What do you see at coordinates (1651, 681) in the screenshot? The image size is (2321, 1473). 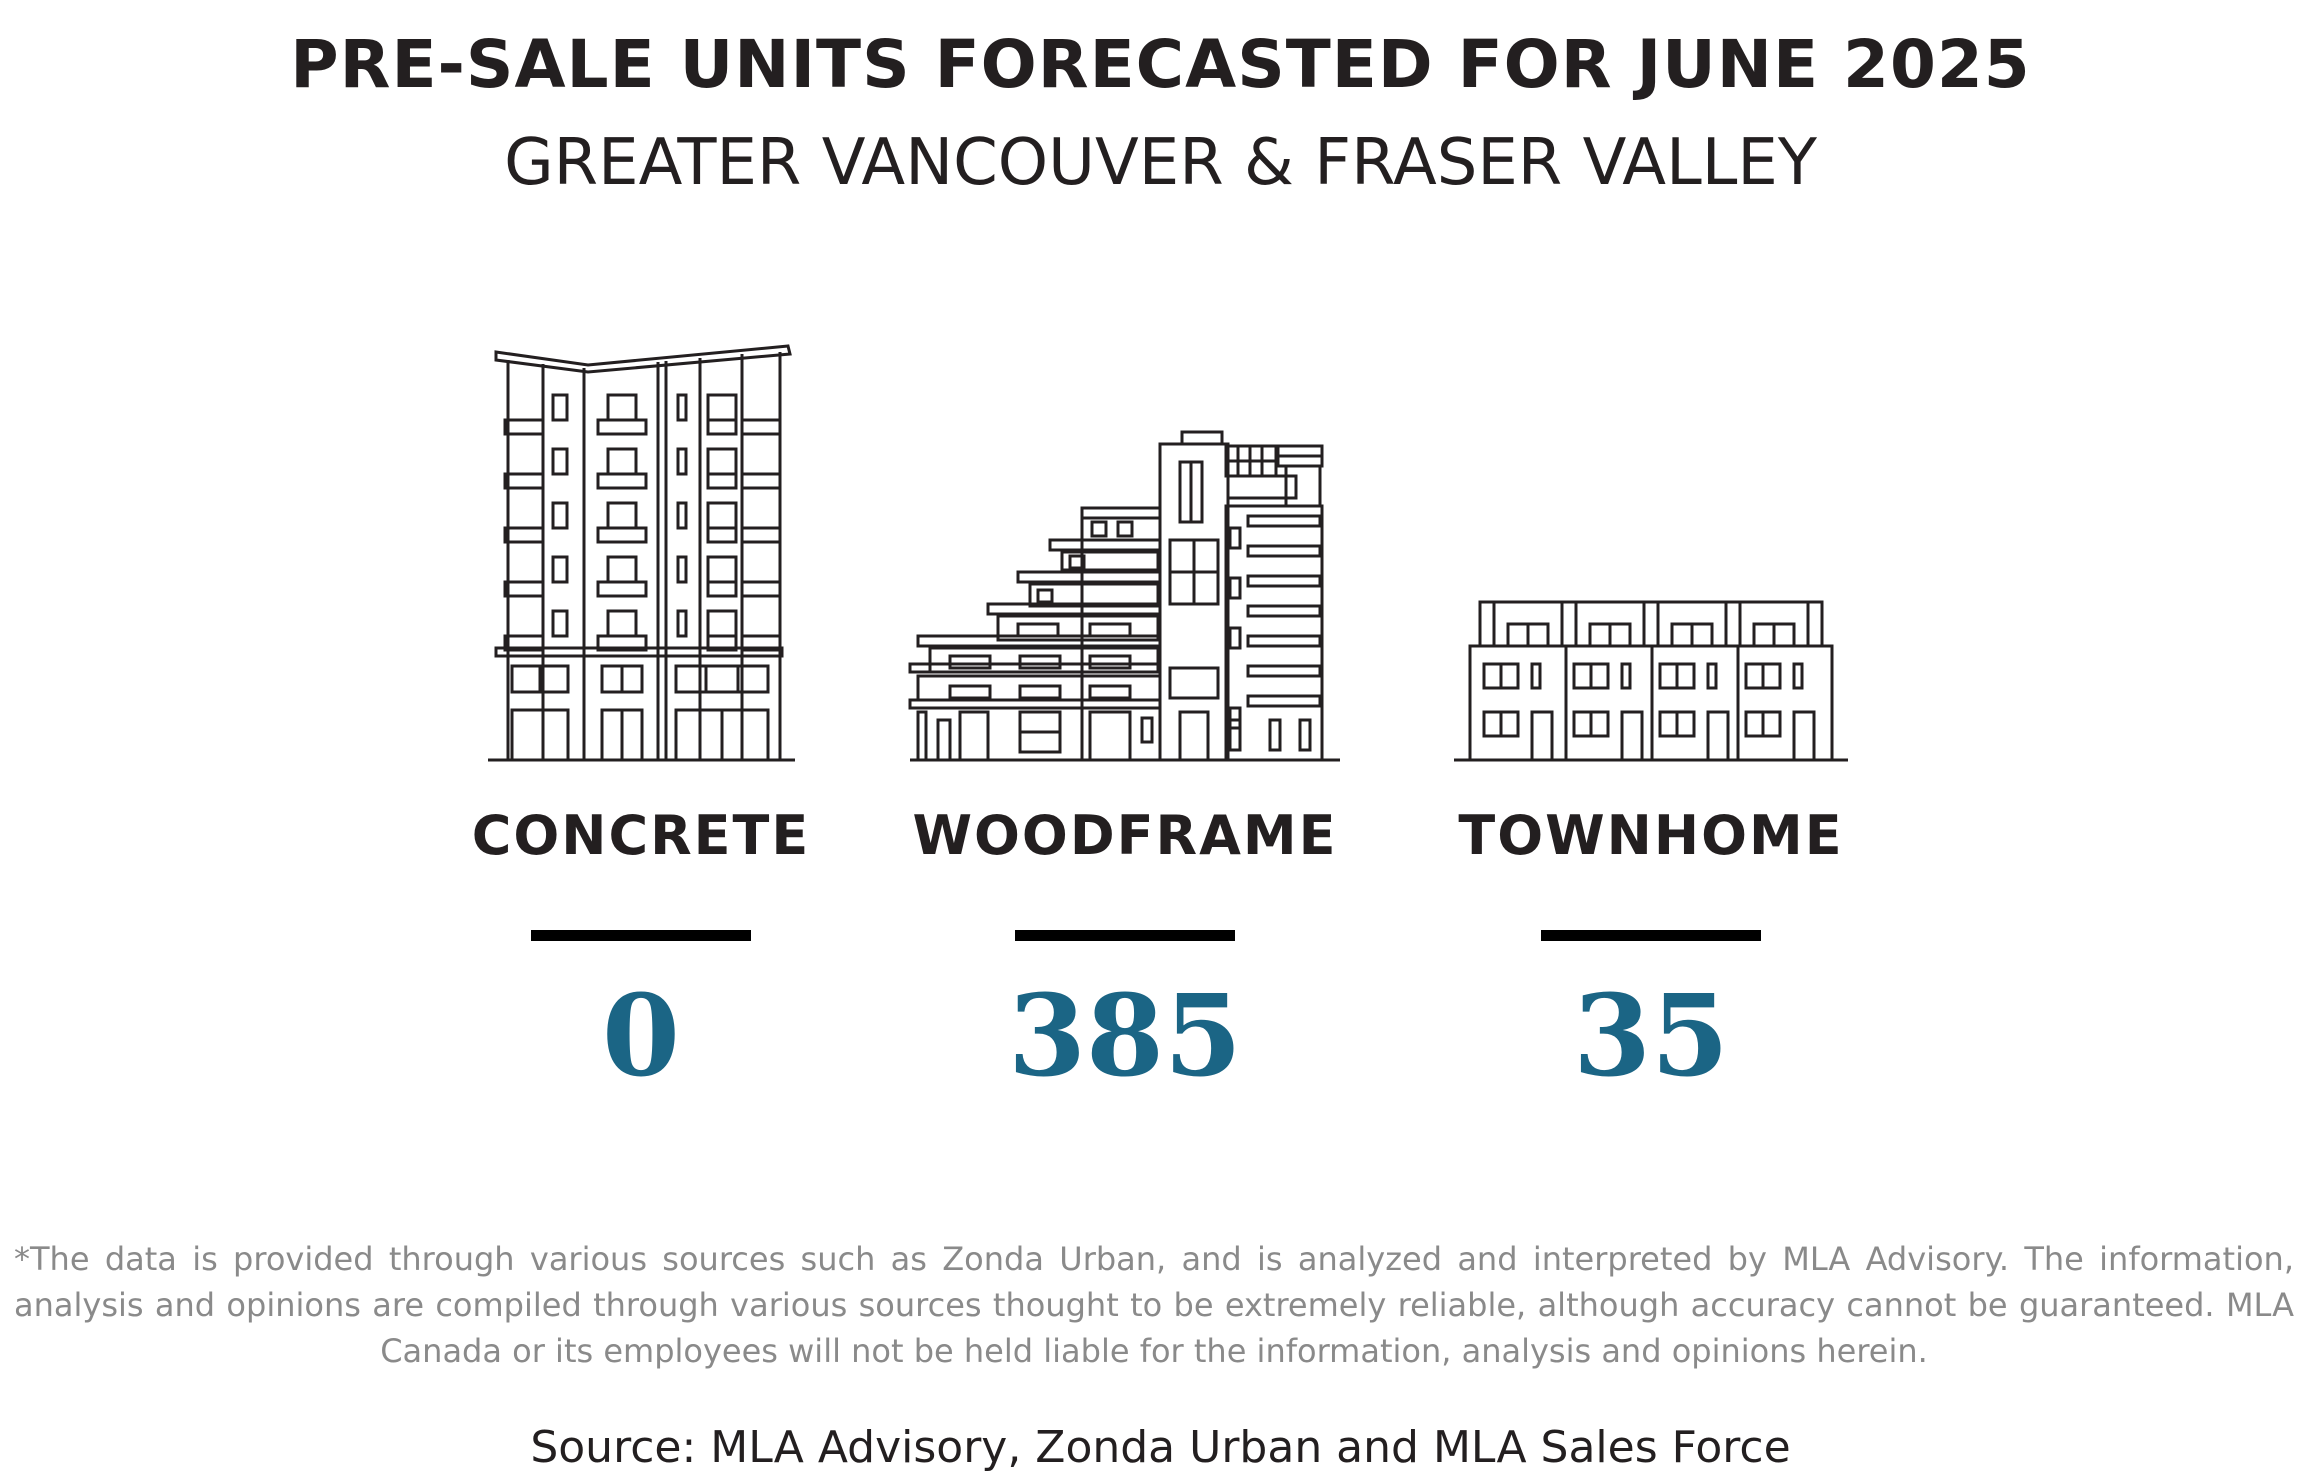 I see `townhome-icon` at bounding box center [1651, 681].